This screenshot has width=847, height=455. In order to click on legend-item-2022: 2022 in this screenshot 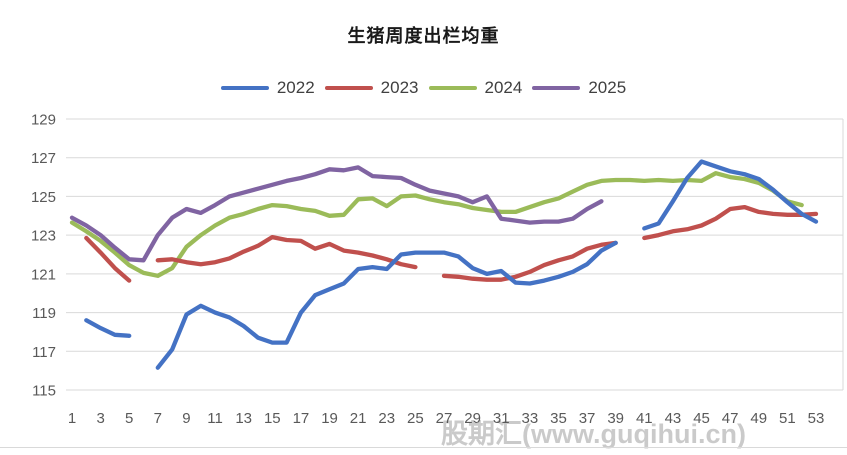, I will do `click(267, 88)`.